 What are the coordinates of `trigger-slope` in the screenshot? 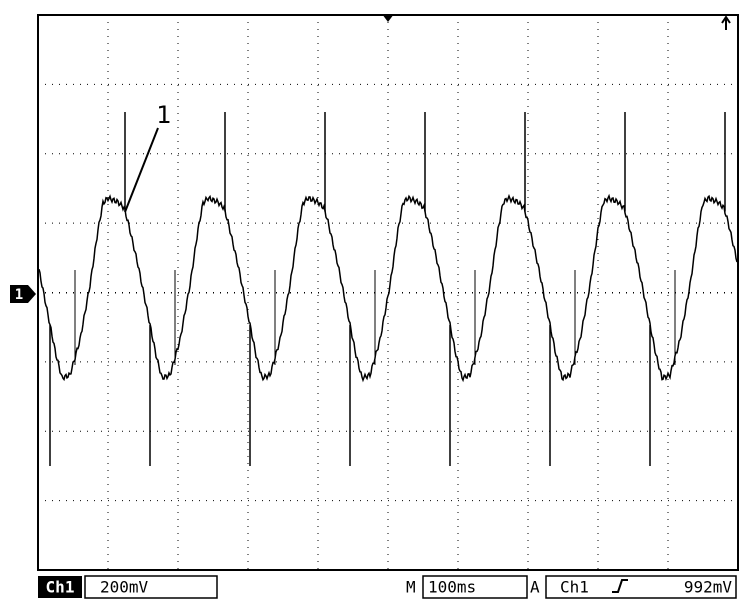 It's located at (620, 586).